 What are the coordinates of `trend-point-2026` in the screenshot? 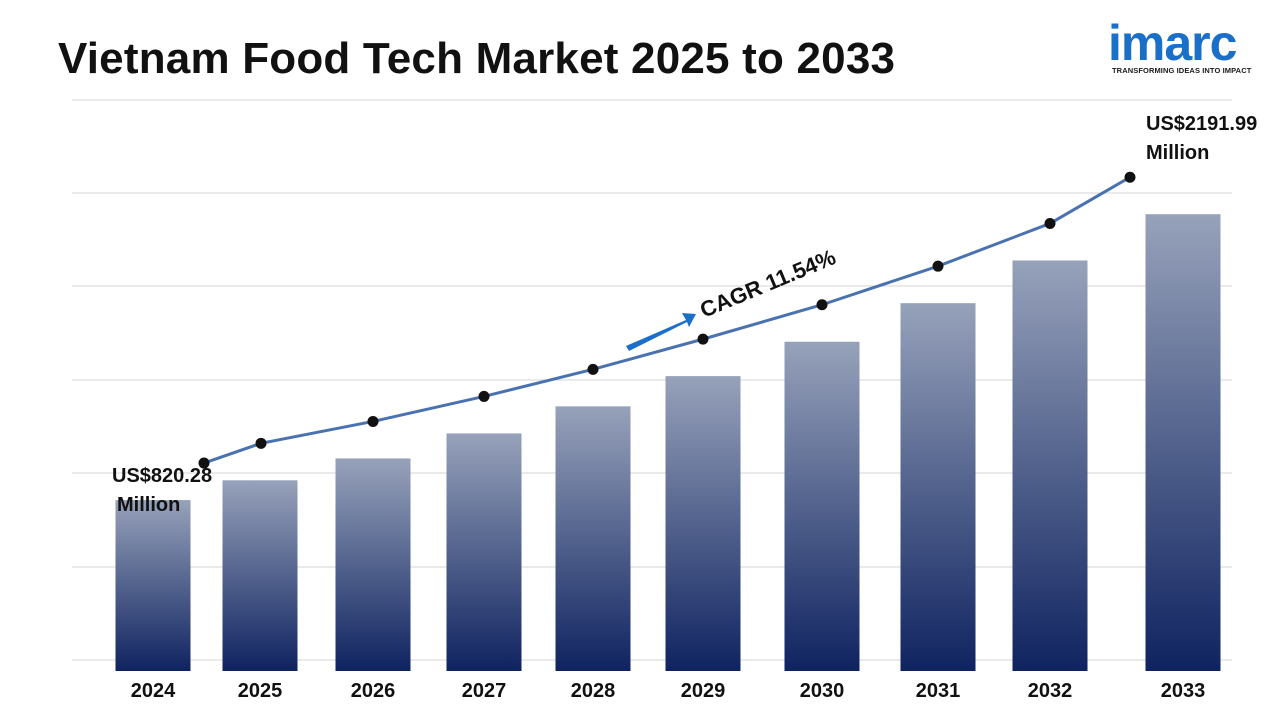 It's located at (373, 421).